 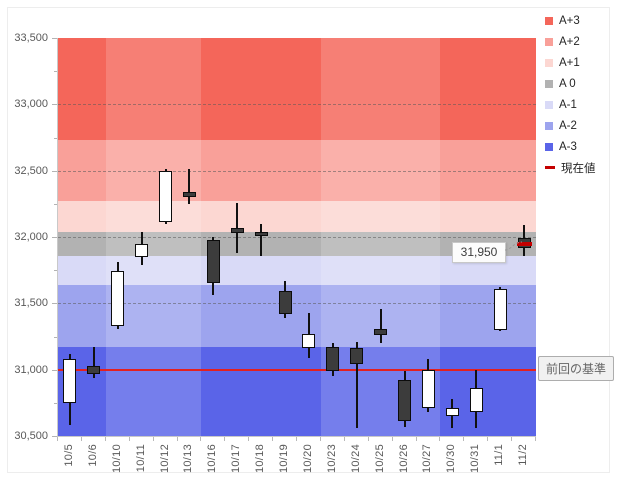 I want to click on candle-body-10/6, so click(x=94, y=369).